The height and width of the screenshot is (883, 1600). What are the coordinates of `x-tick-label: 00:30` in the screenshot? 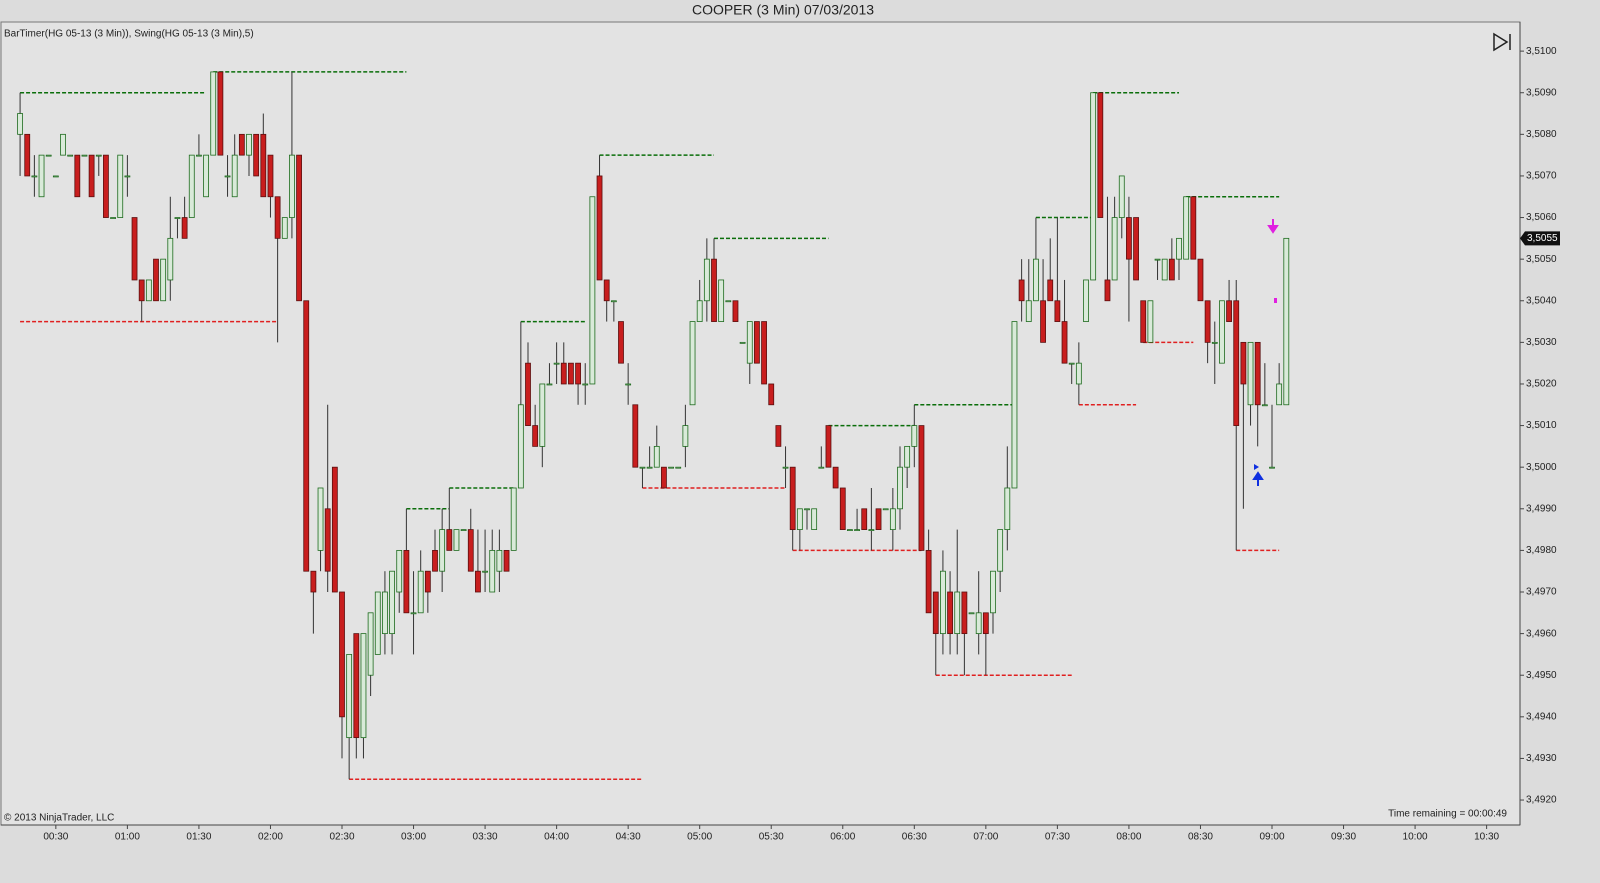 It's located at (55, 837).